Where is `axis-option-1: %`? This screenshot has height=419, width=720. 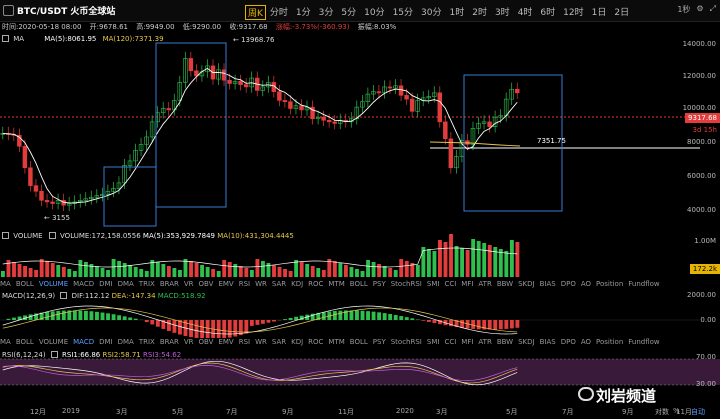
axis-option-1: % is located at coordinates (676, 411).